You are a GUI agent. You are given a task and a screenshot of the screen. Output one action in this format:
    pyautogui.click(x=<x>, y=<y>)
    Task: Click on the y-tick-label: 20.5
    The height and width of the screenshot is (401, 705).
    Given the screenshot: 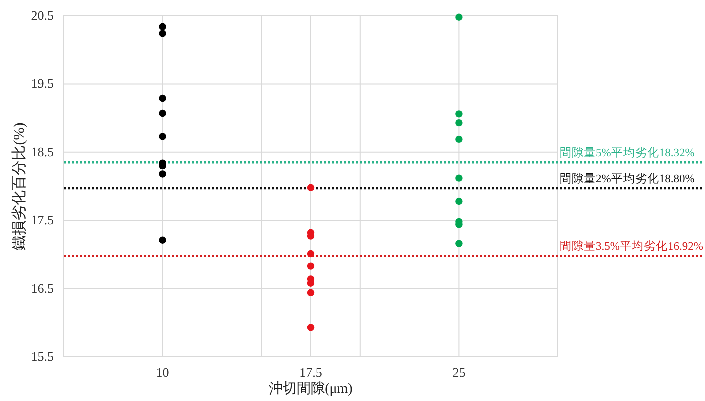 What is the action you would take?
    pyautogui.click(x=42, y=15)
    